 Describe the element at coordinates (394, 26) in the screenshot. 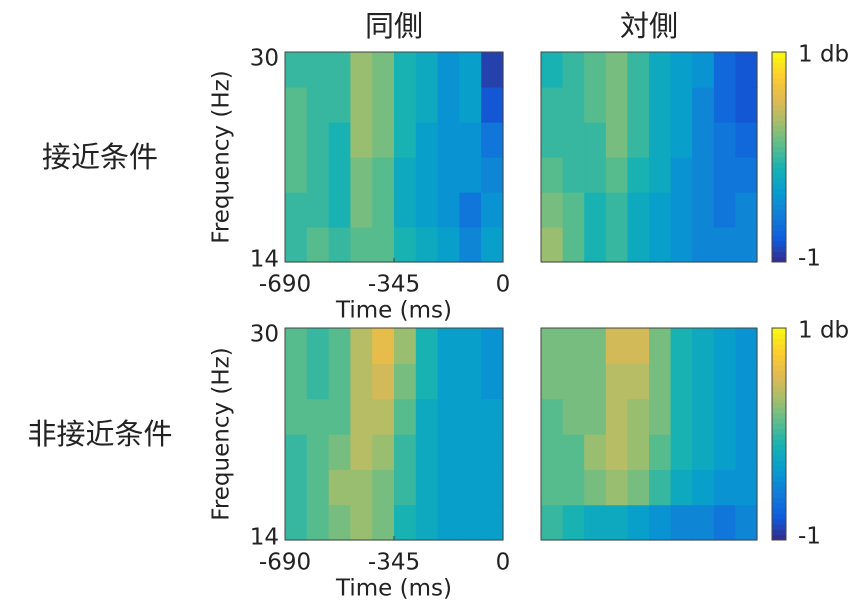

I see `column-title: 同側` at that location.